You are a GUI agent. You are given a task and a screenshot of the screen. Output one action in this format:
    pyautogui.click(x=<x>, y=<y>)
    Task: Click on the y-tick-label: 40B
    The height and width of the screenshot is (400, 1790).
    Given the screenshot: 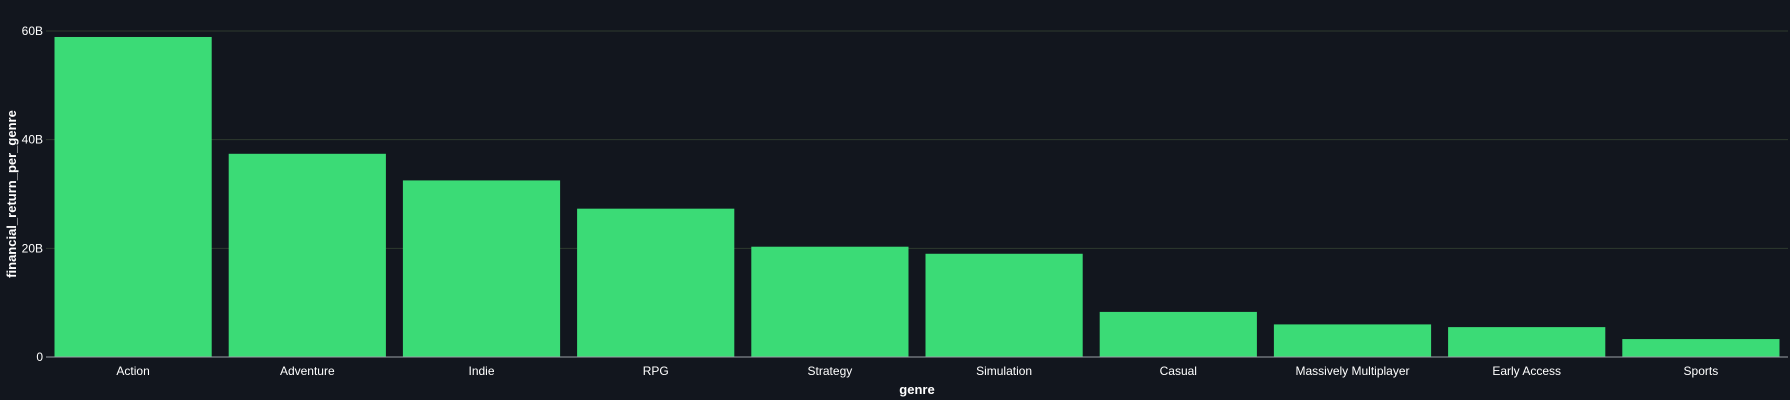 What is the action you would take?
    pyautogui.click(x=32, y=140)
    